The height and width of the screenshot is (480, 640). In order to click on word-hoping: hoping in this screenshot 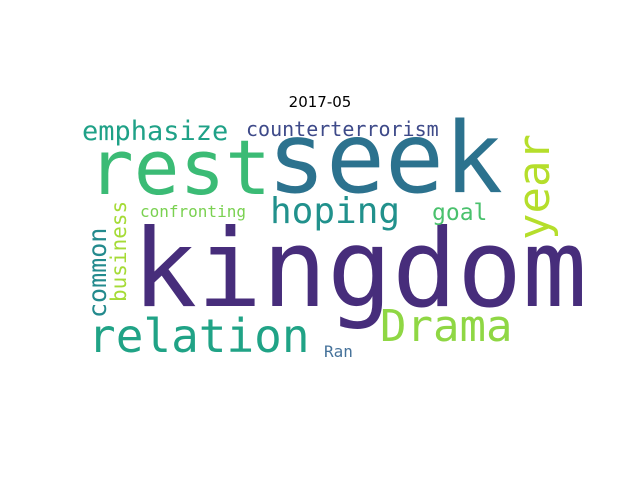, I will do `click(335, 211)`.